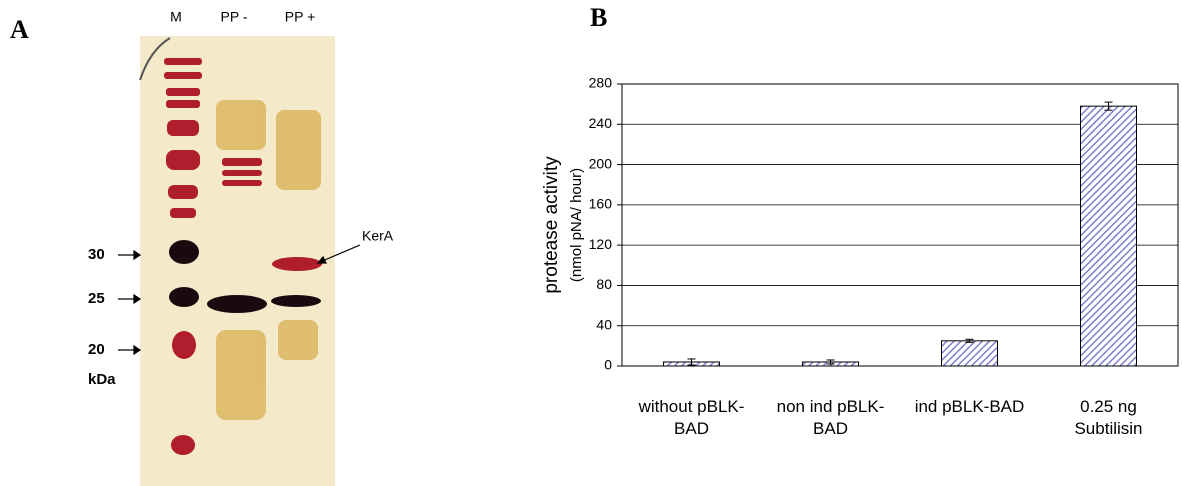 This screenshot has width=1182, height=486. What do you see at coordinates (576, 225) in the screenshot?
I see `y-axis-unit: (nmol pNA/ hour)` at bounding box center [576, 225].